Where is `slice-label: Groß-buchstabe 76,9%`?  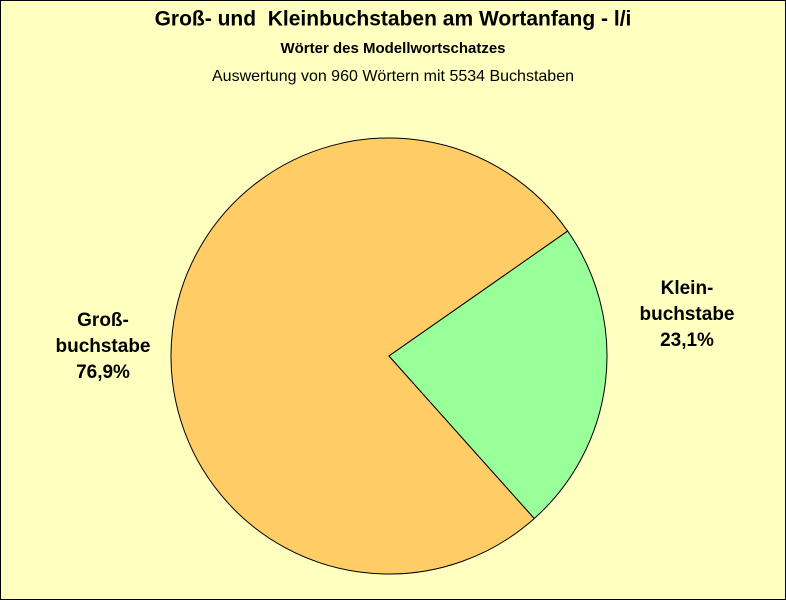
slice-label: Groß-buchstabe 76,9% is located at coordinates (103, 347).